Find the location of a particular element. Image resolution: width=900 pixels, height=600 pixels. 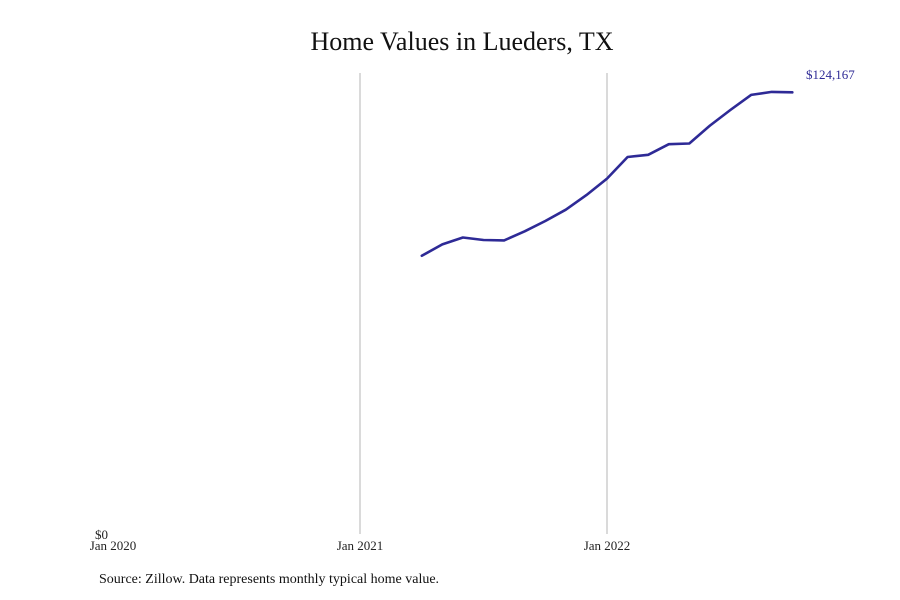

end-value-label: $124,167 is located at coordinates (830, 74).